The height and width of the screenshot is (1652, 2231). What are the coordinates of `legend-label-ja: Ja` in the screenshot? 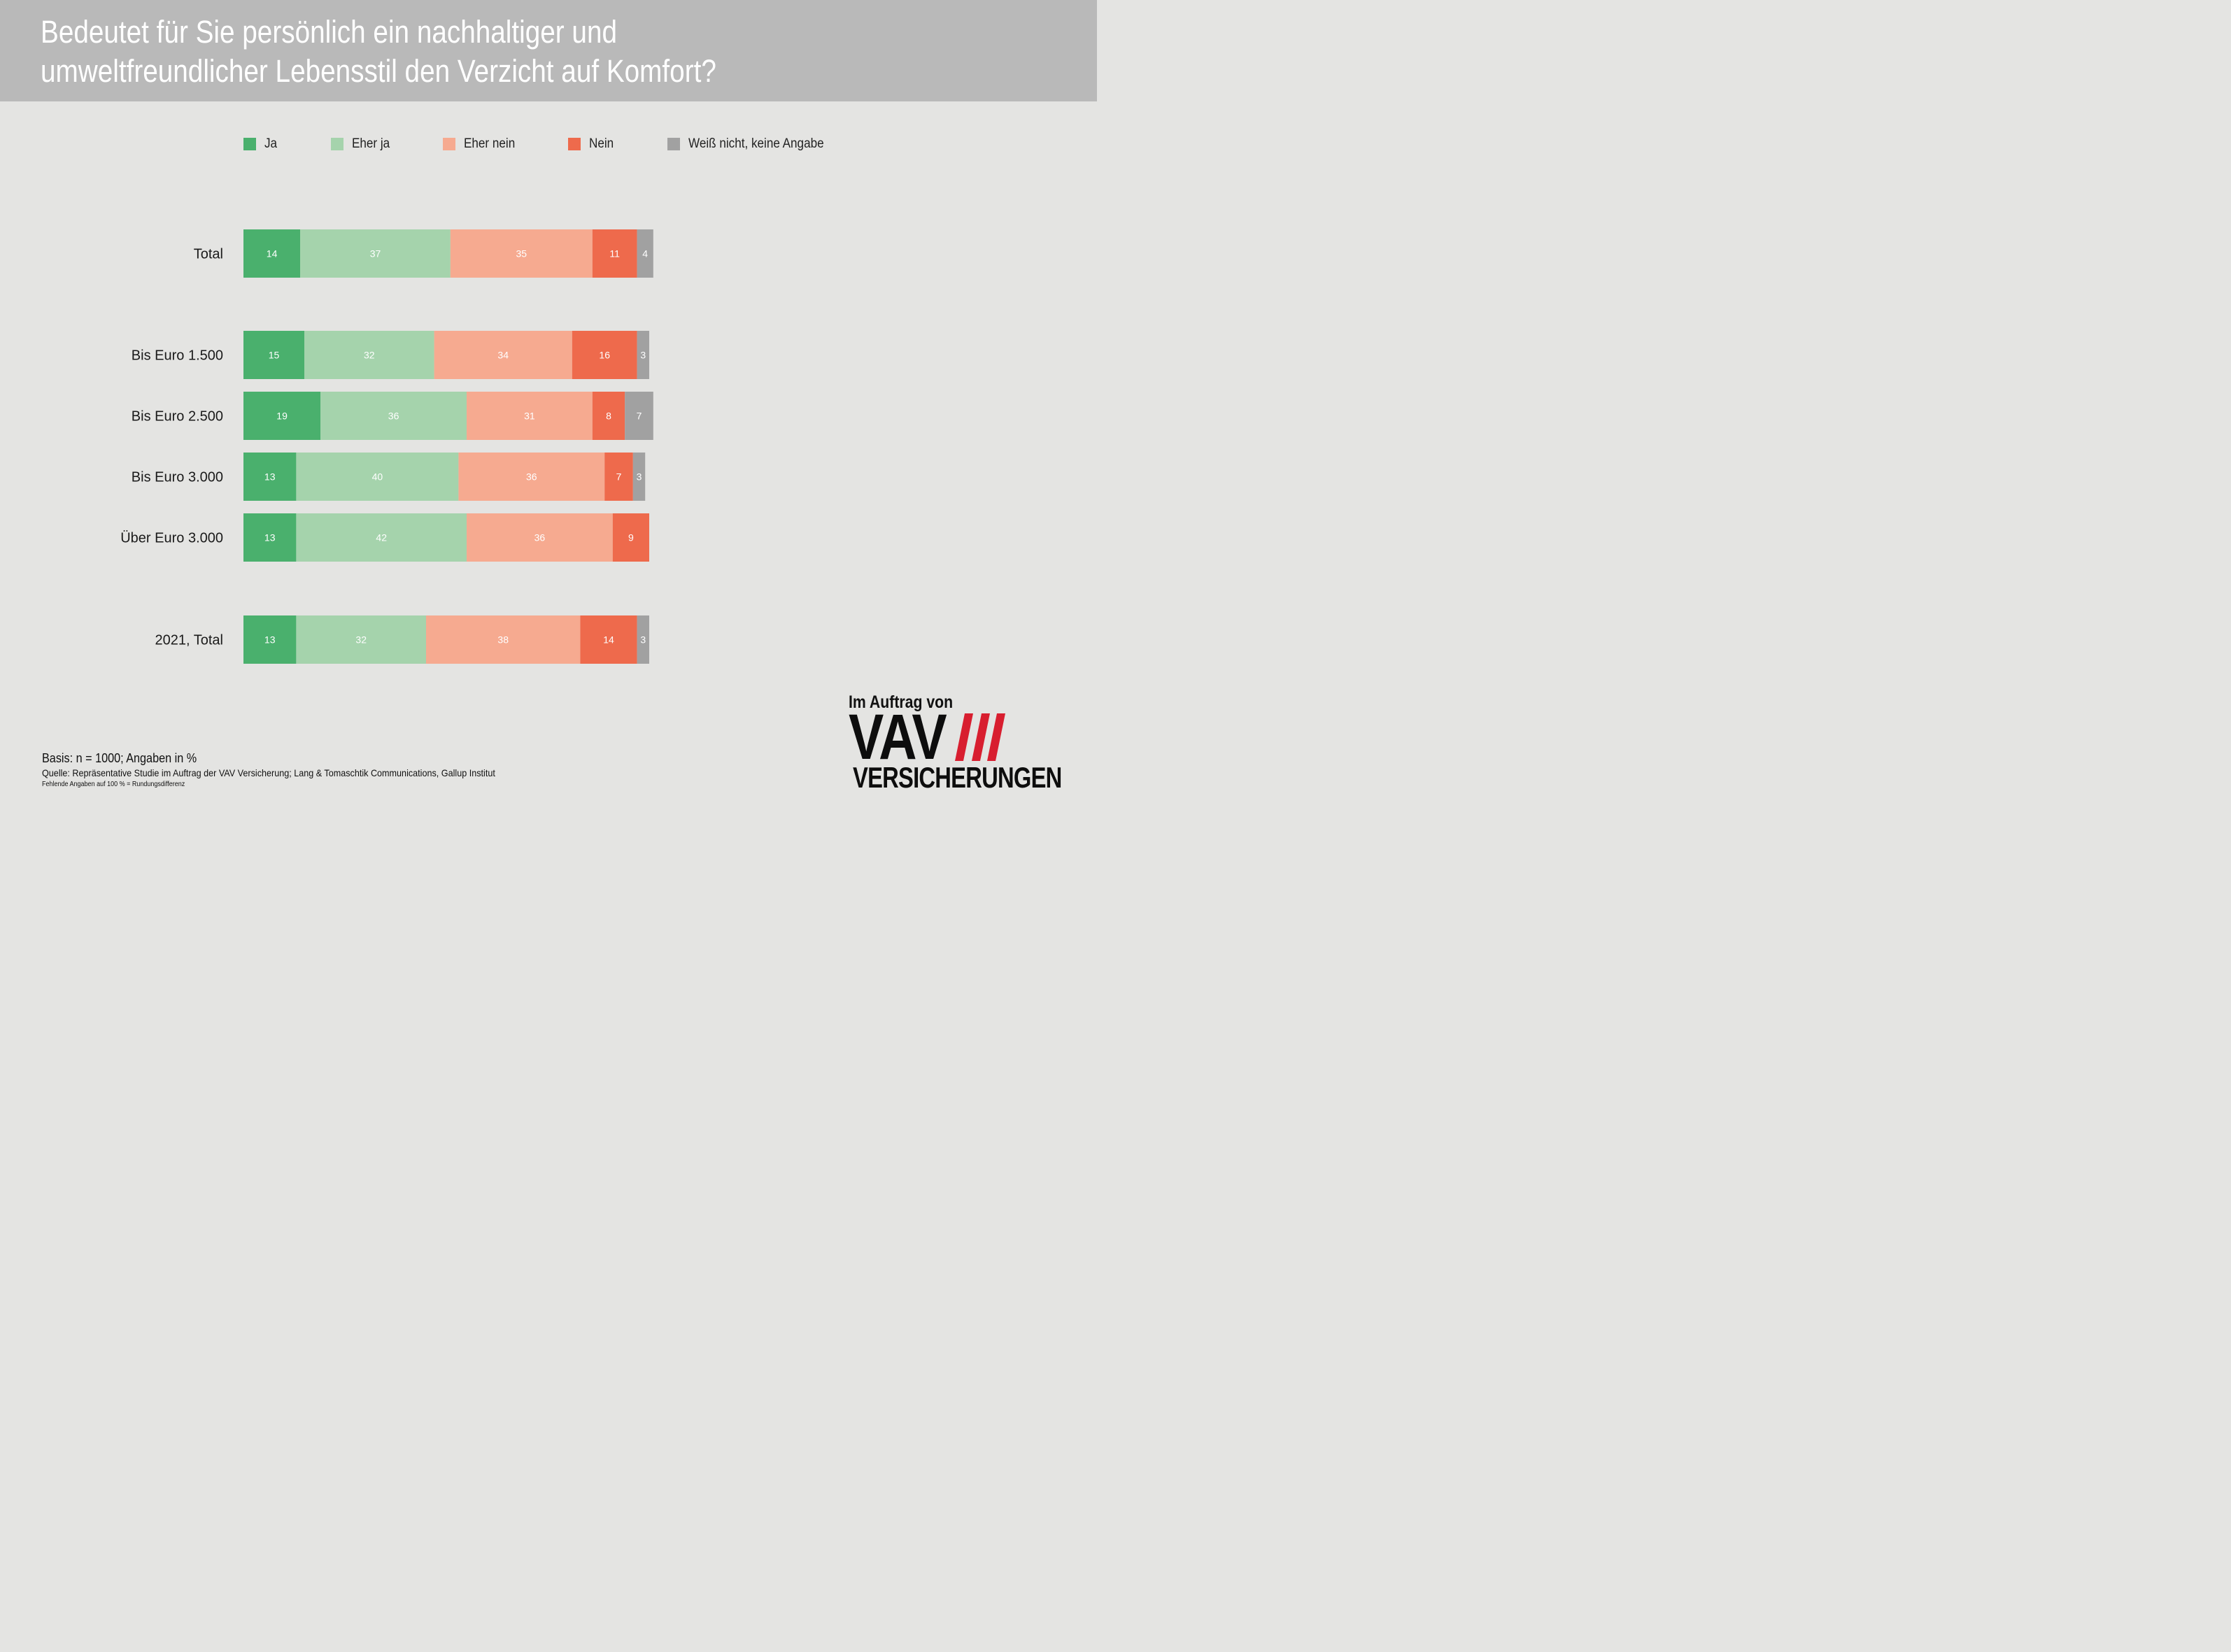 It's located at (271, 143).